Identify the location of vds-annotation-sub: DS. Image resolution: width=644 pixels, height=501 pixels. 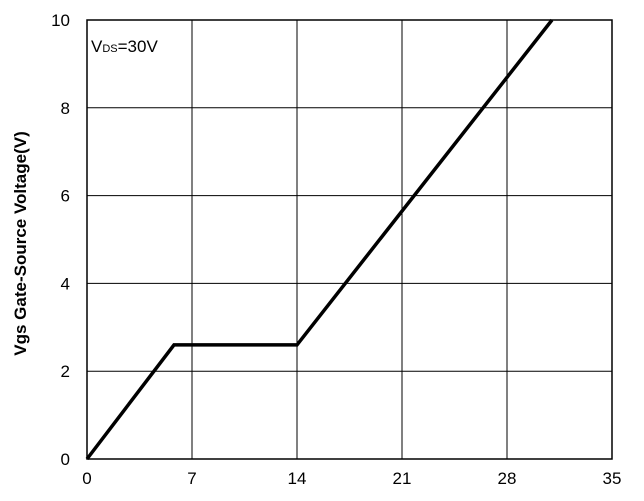
(109, 49).